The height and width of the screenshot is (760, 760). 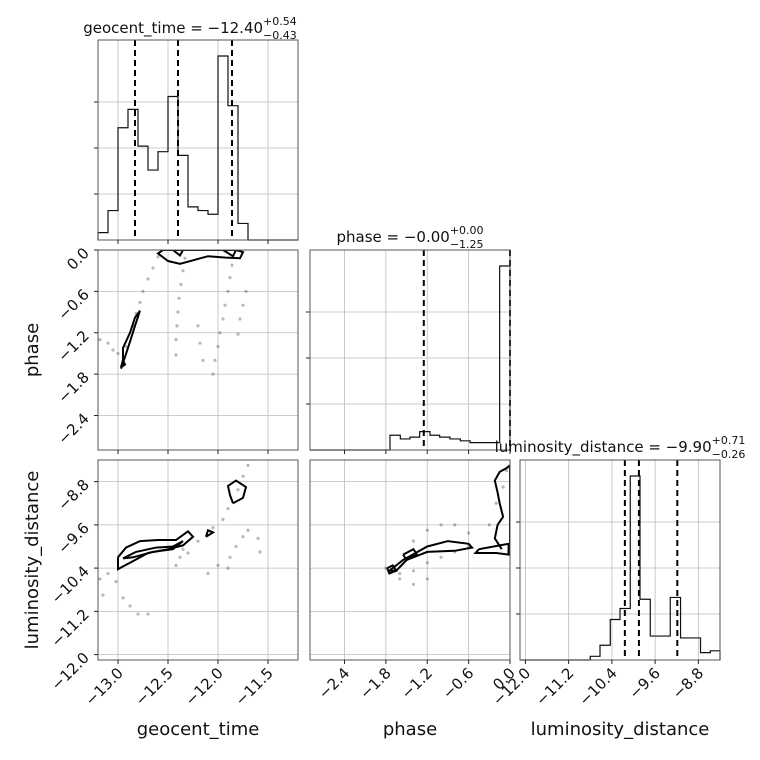 I want to click on title-upper-error: +0.71, so click(x=729, y=440).